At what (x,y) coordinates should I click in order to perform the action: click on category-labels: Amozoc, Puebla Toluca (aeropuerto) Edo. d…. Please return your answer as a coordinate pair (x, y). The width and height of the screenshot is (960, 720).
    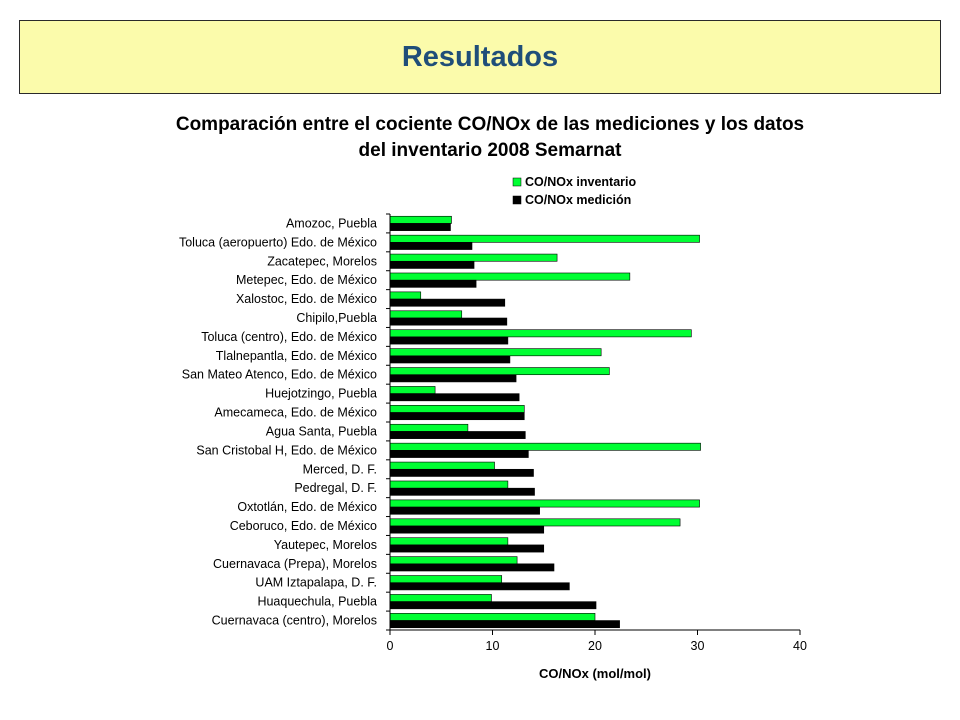
    Looking at the image, I should click on (278, 421).